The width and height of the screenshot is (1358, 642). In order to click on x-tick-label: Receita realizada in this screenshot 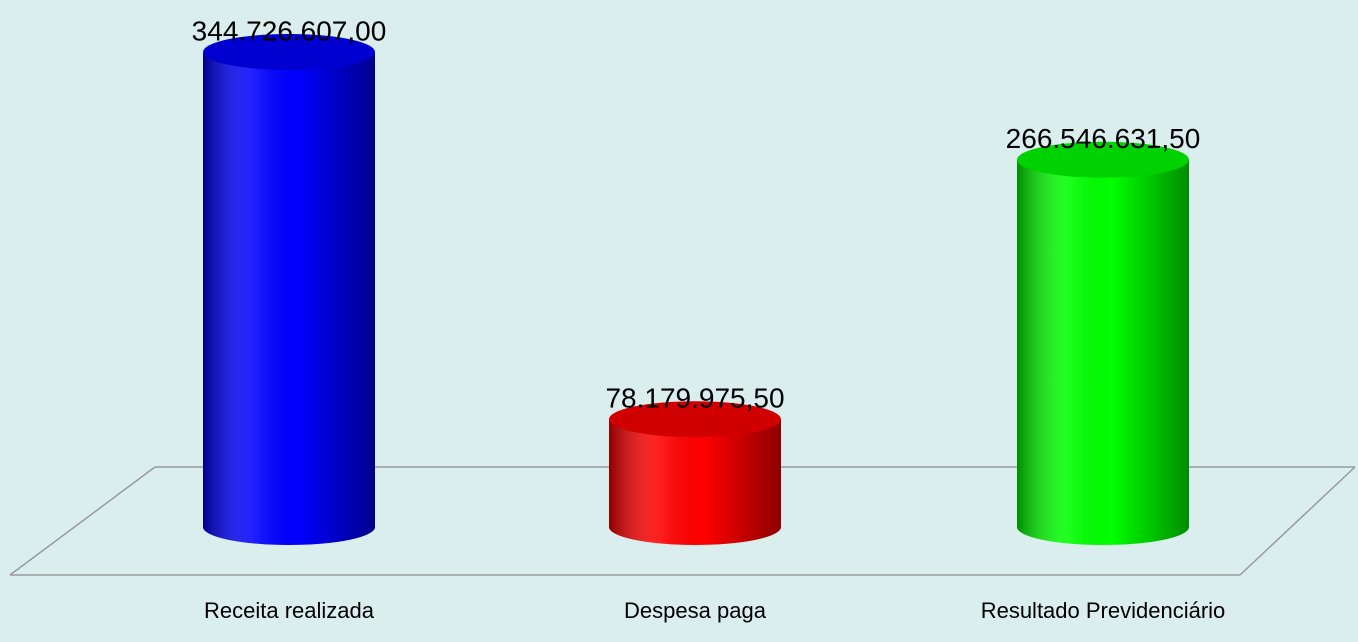, I will do `click(289, 610)`.